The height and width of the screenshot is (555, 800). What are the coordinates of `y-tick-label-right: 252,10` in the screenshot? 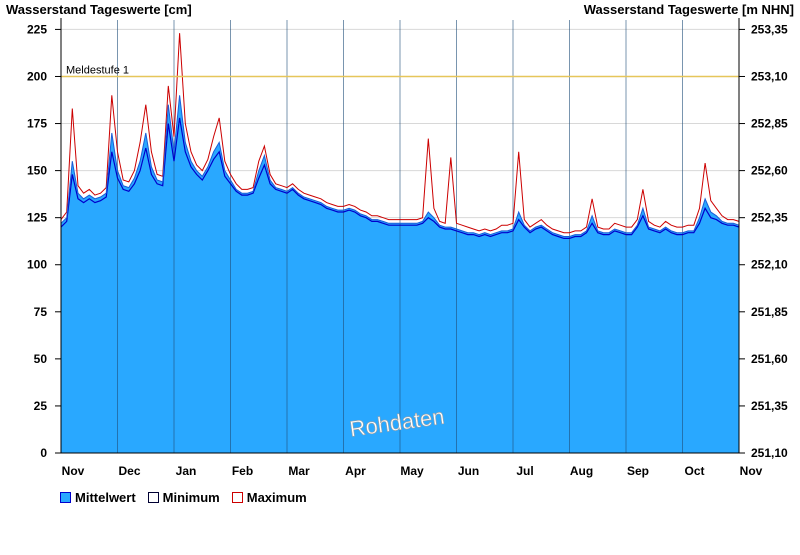 It's located at (769, 265).